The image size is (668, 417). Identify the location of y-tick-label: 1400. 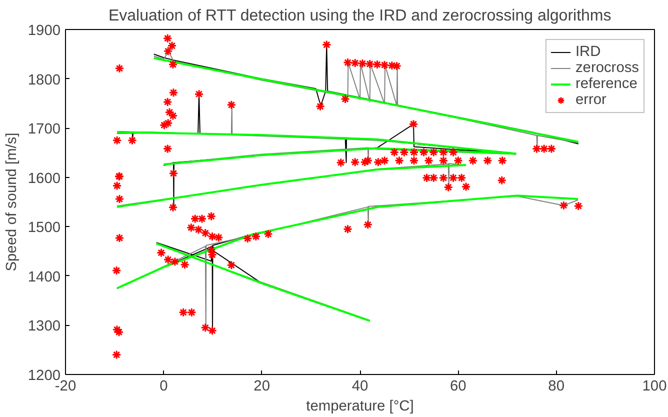
(44, 277).